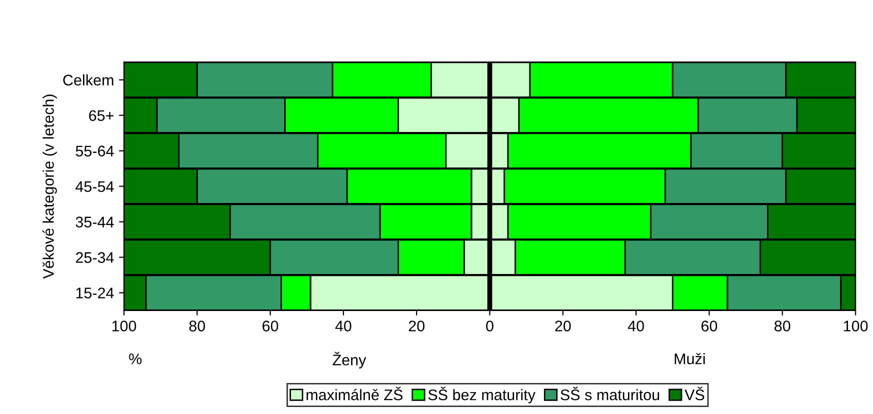 The width and height of the screenshot is (873, 414). I want to click on legend-label: SŠ s maturitou, so click(610, 393).